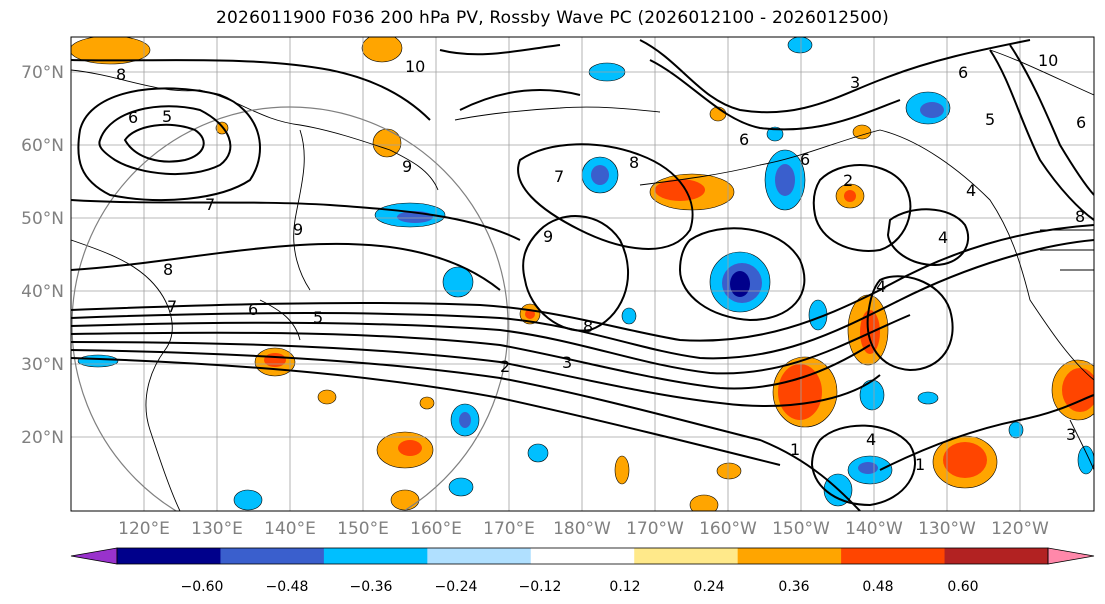  Describe the element at coordinates (42, 438) in the screenshot. I see `lat-label-20n: 20°N` at that location.